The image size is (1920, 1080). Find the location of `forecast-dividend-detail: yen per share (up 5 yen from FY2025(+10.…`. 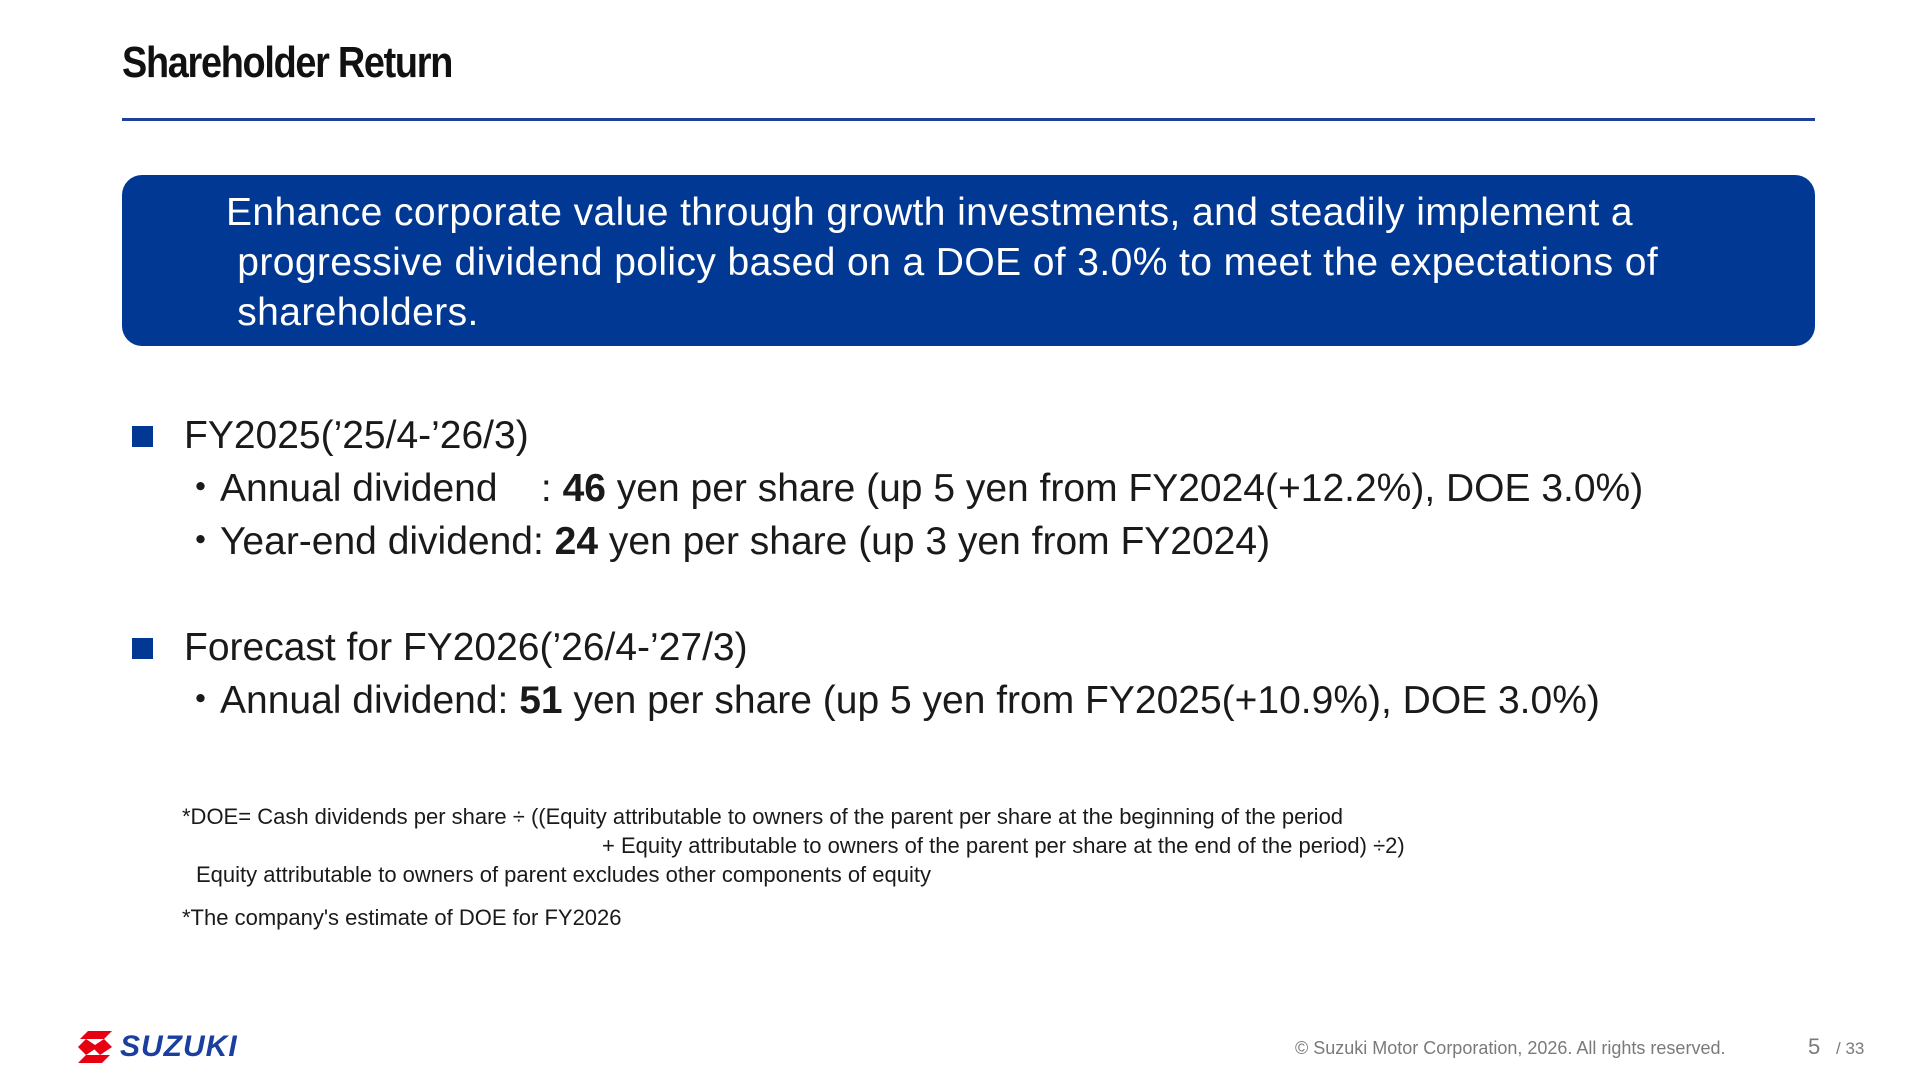

forecast-dividend-detail: yen per share (up 5 yen from FY2025(+10.… is located at coordinates (1081, 700).